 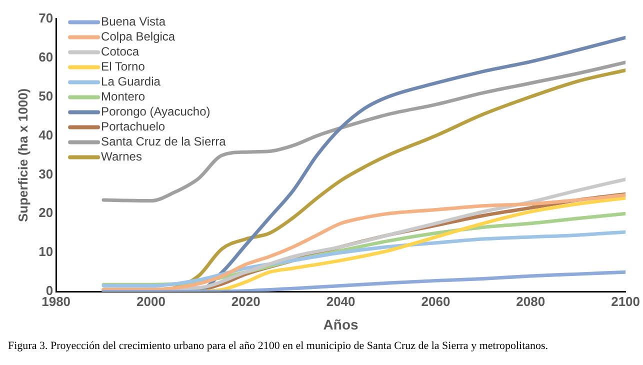 What do you see at coordinates (133, 21) in the screenshot?
I see `legend-label: Buena Vista` at bounding box center [133, 21].